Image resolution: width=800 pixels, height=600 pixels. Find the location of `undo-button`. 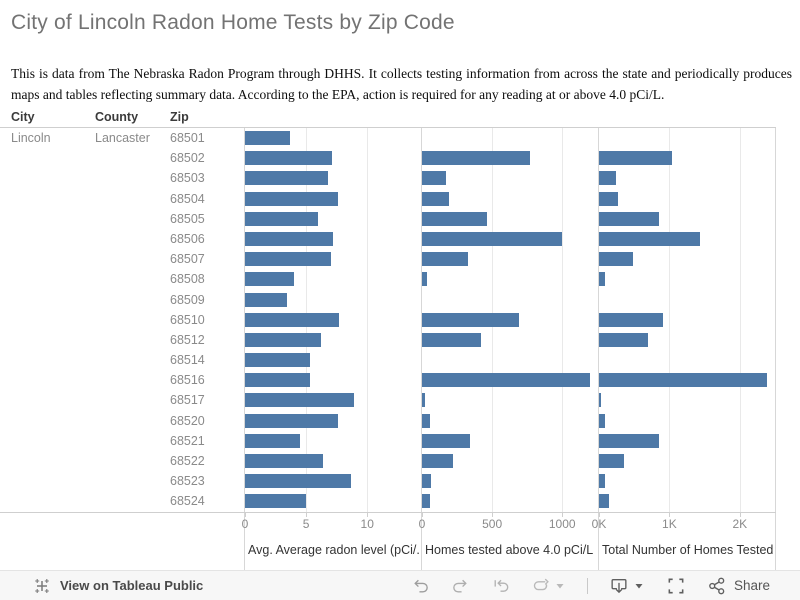

undo-button is located at coordinates (420, 585).